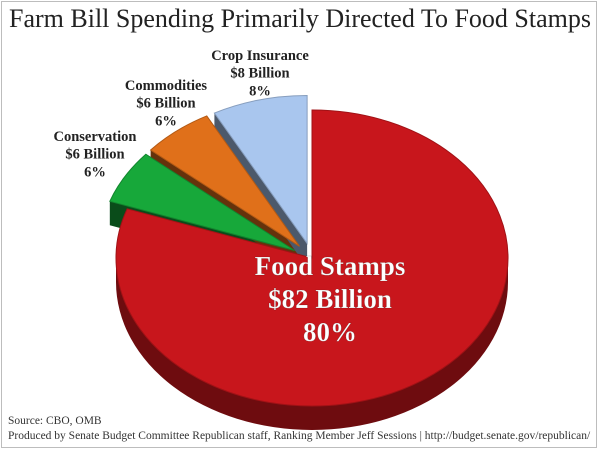  I want to click on slice-label-amount-conservation: $6 Billion, so click(94, 155).